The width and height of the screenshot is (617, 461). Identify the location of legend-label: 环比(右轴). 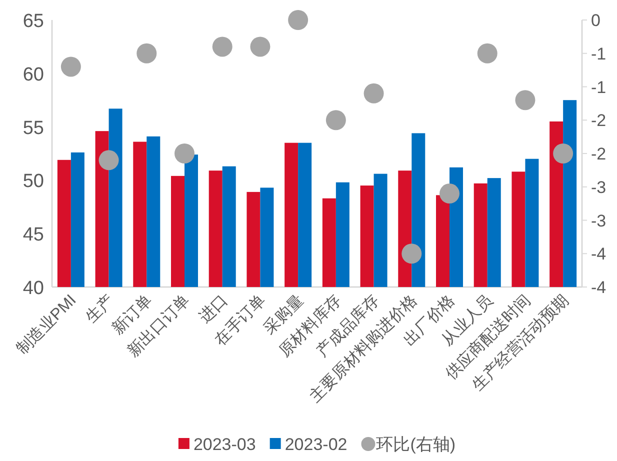
(416, 444).